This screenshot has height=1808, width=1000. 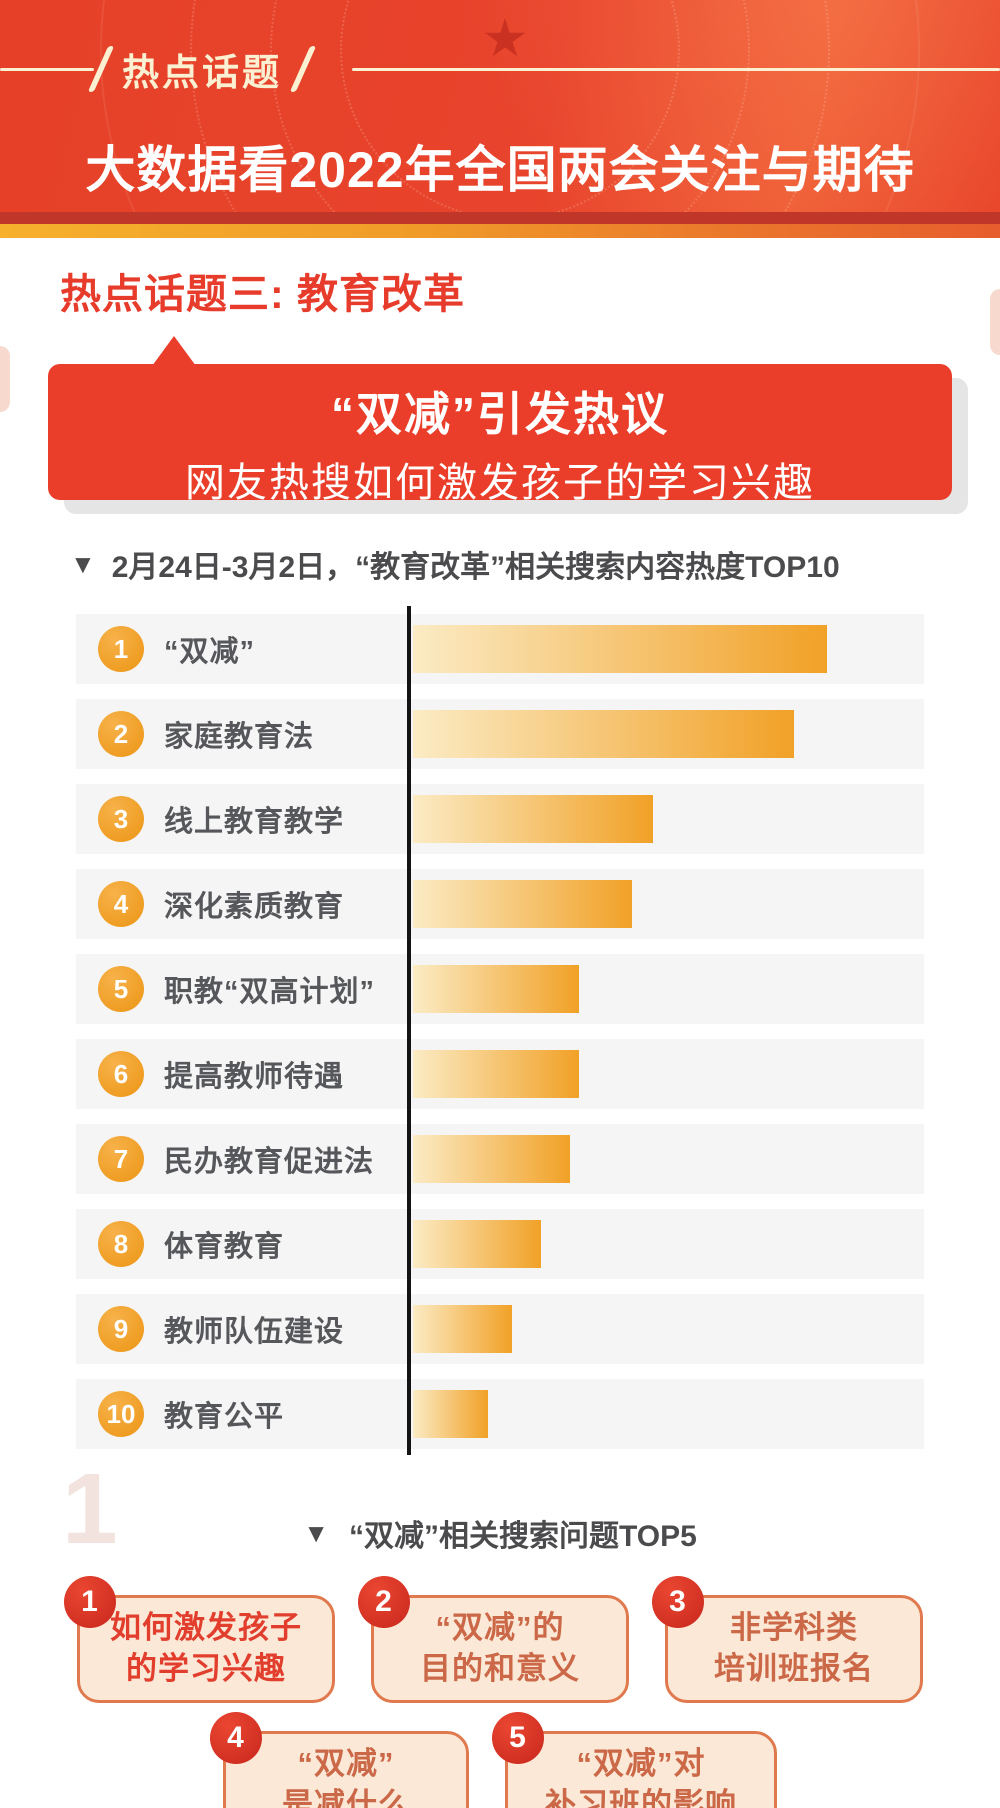 What do you see at coordinates (121, 1329) in the screenshot?
I see `rank-badge: 9` at bounding box center [121, 1329].